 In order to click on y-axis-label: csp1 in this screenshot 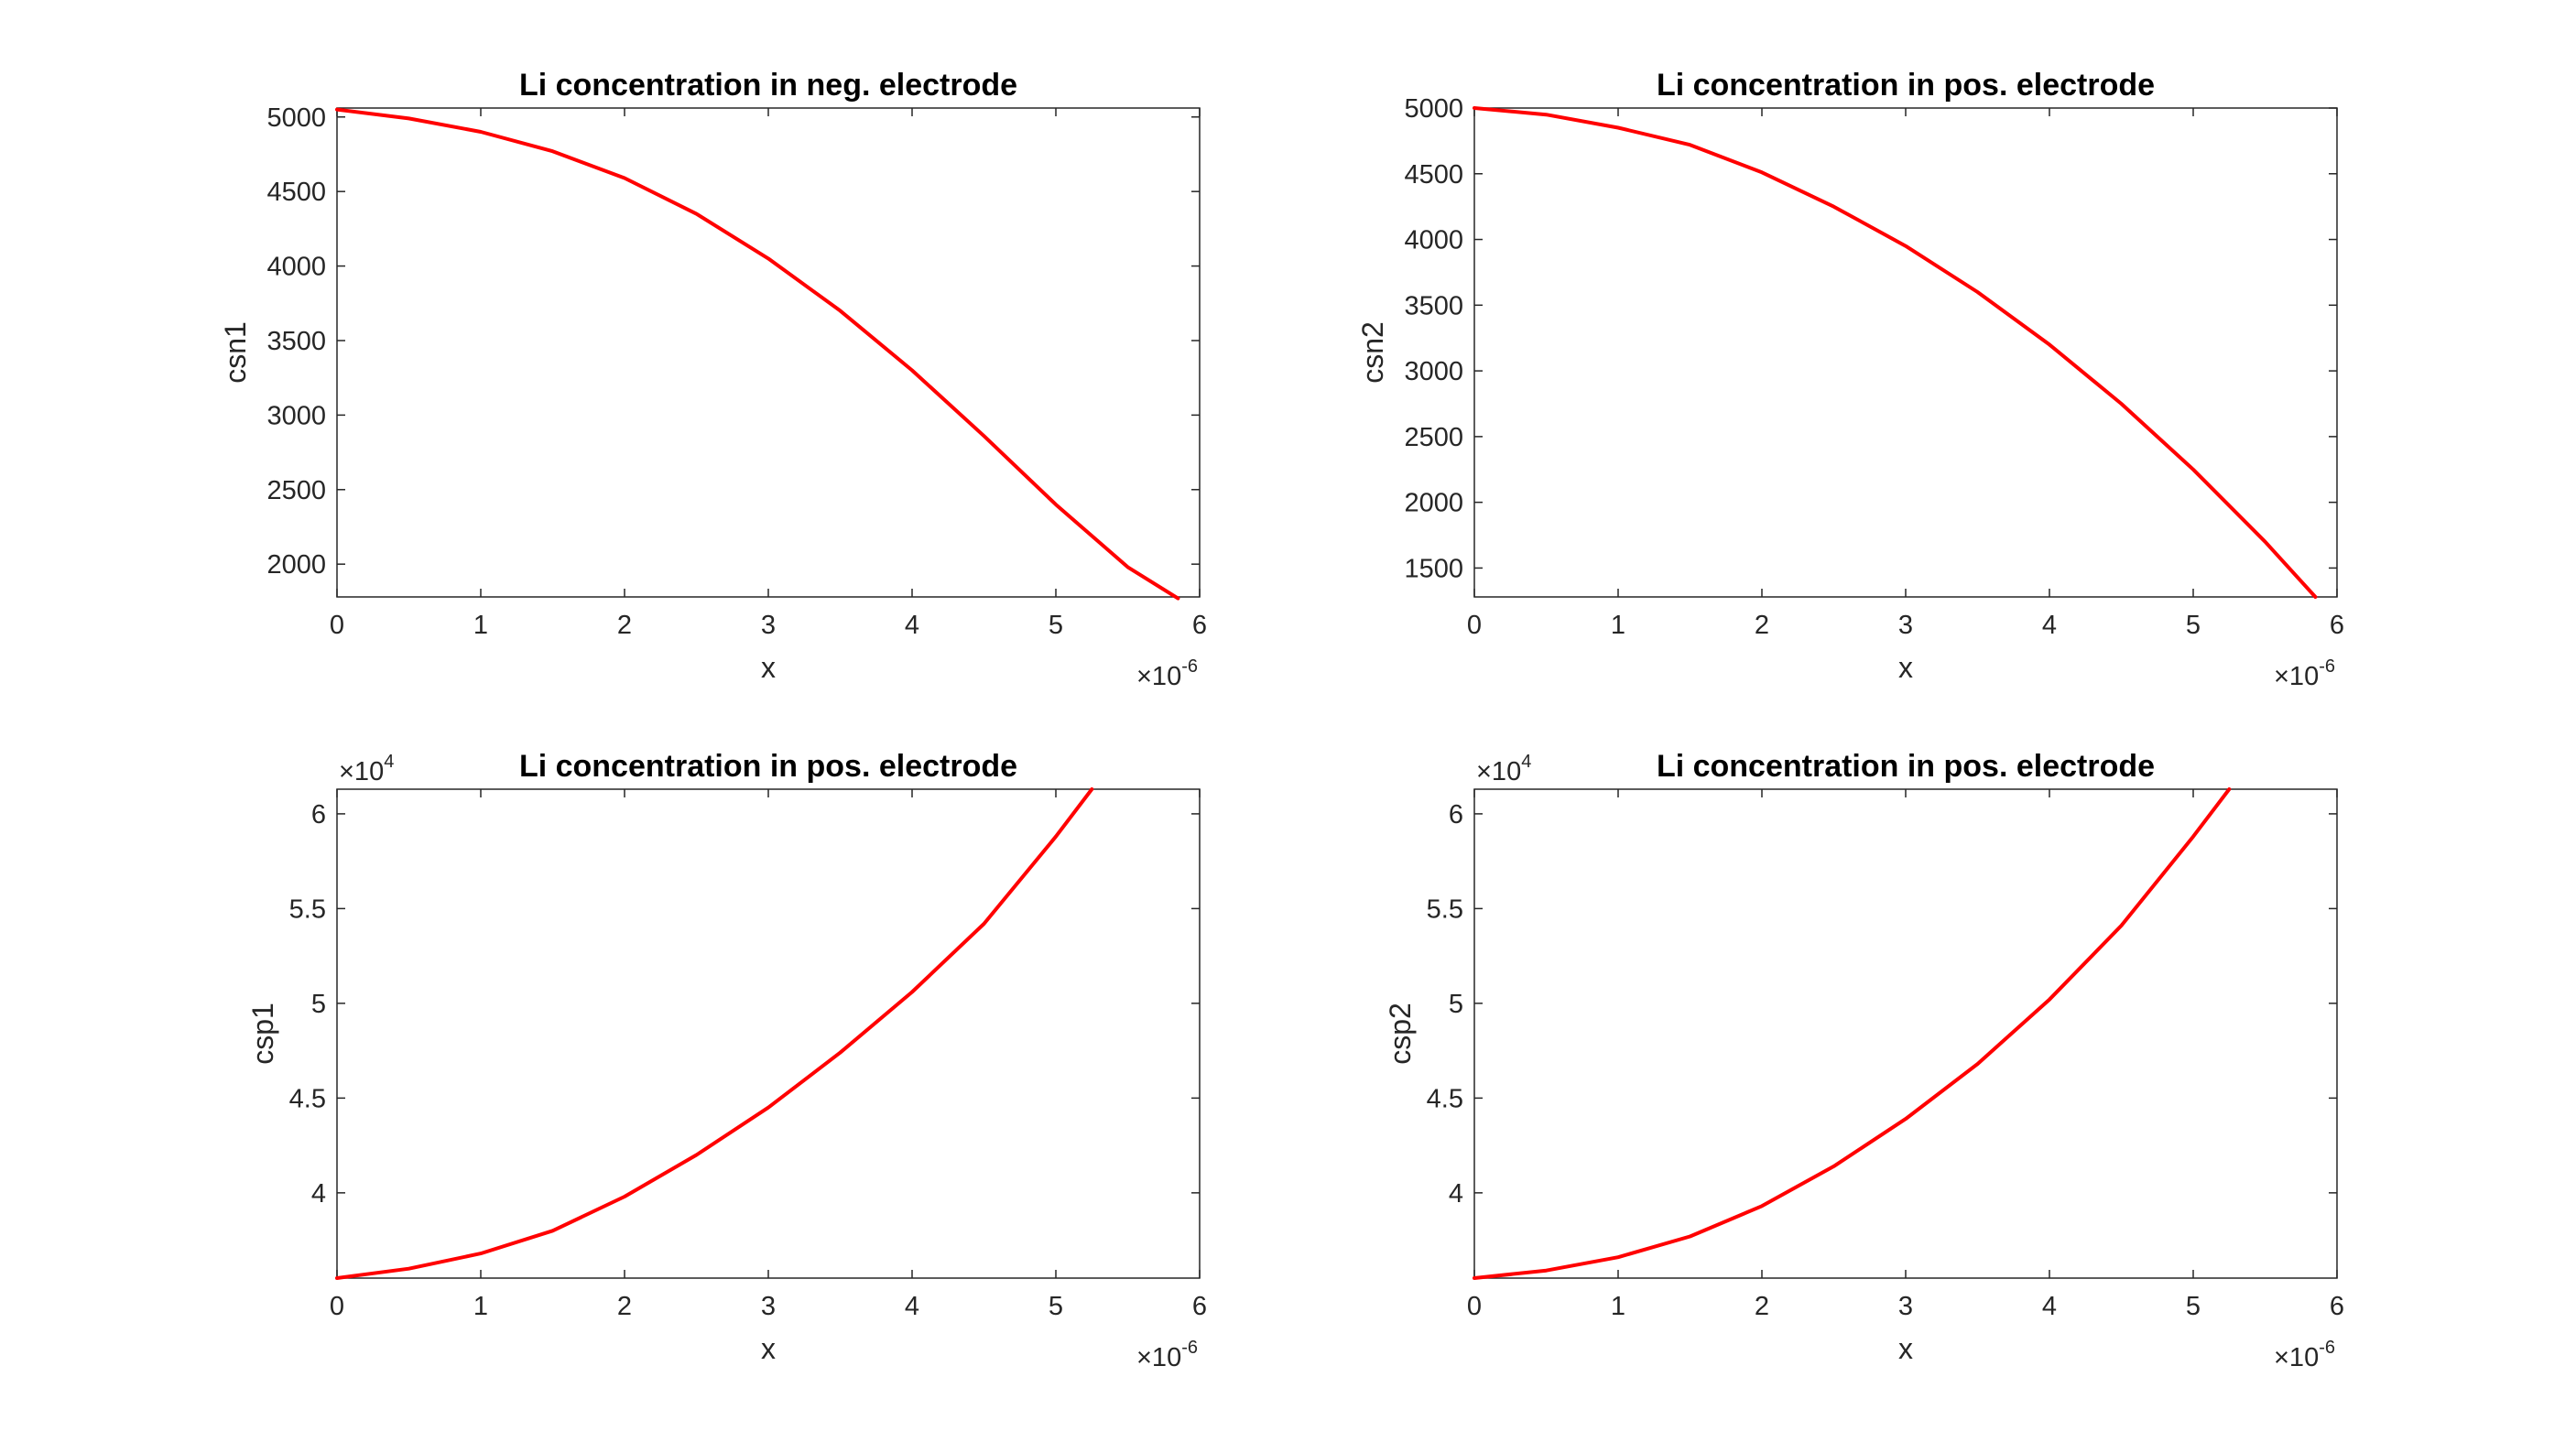, I will do `click(262, 1034)`.